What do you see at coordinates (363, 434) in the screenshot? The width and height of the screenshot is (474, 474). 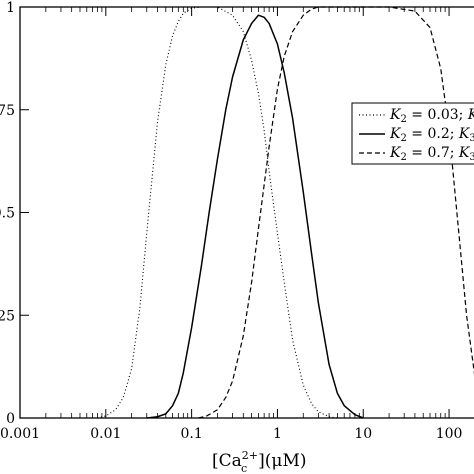 I see `x-tick-label: 10` at bounding box center [363, 434].